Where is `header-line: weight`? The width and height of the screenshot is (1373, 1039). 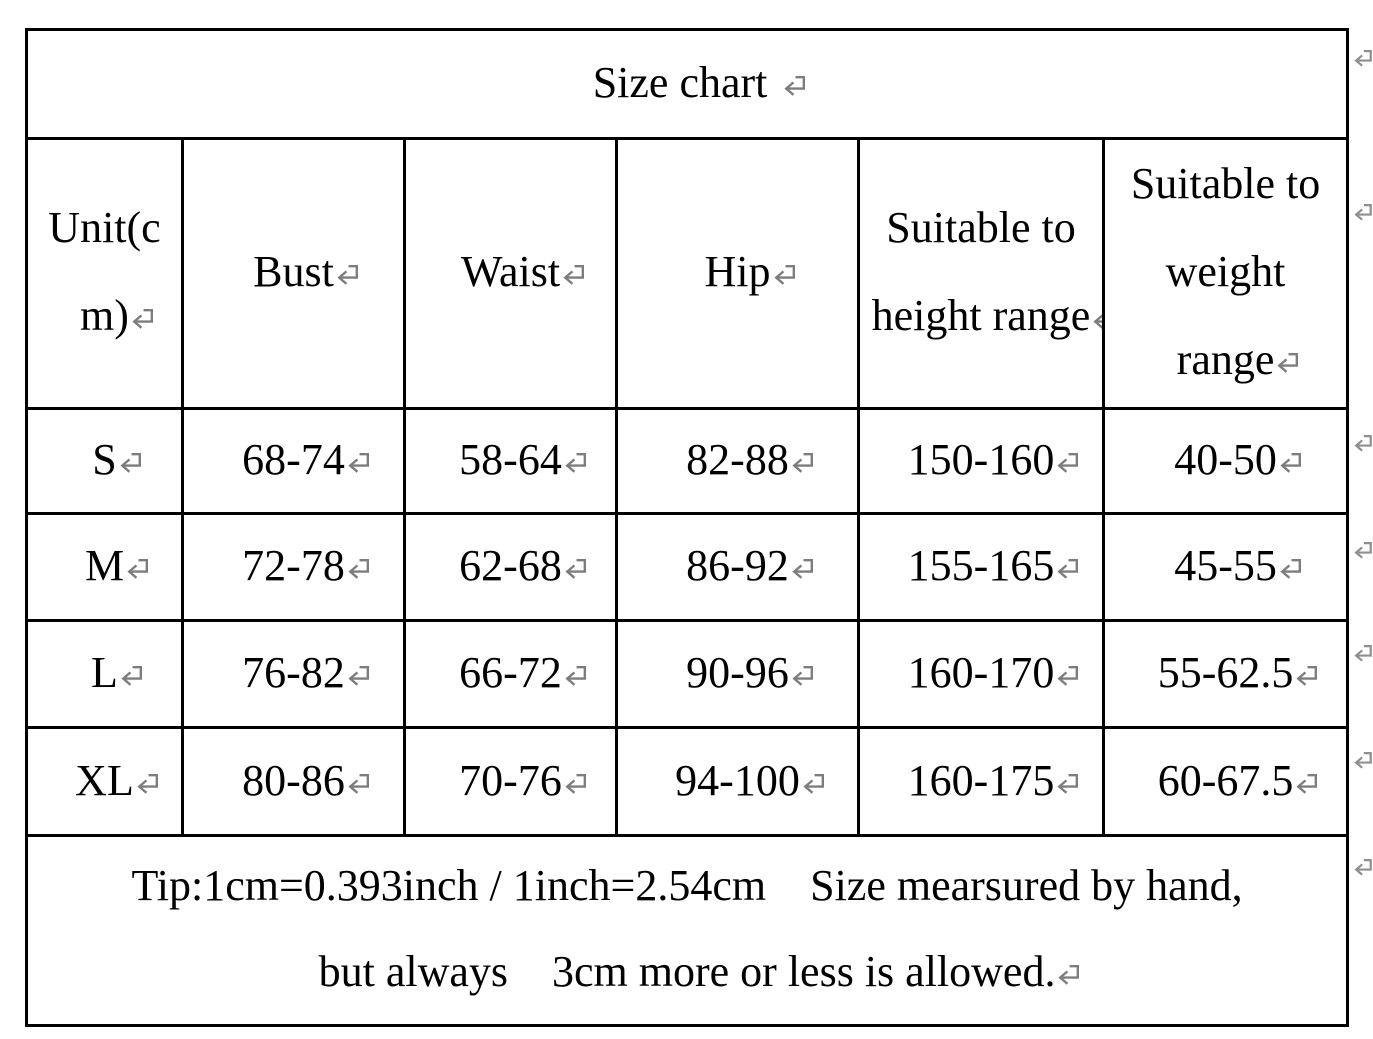 header-line: weight is located at coordinates (1225, 271).